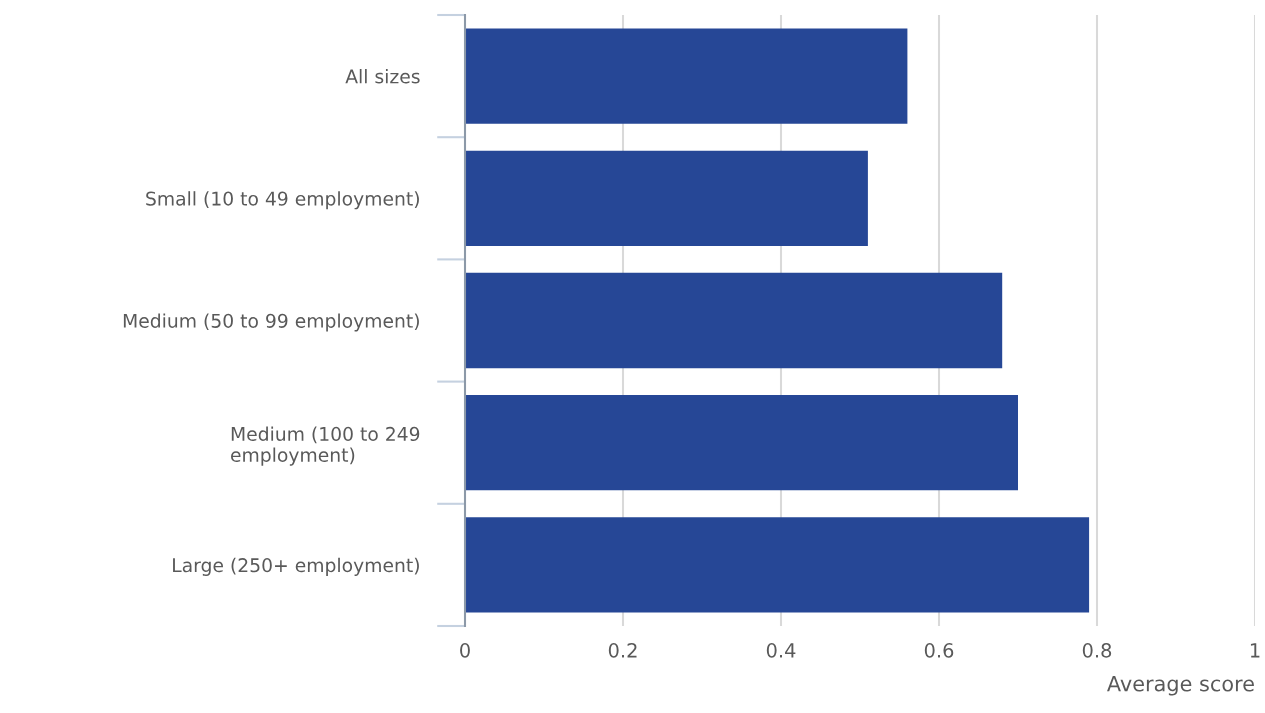 The image size is (1265, 713). What do you see at coordinates (1255, 650) in the screenshot?
I see `x-tick-label: 1` at bounding box center [1255, 650].